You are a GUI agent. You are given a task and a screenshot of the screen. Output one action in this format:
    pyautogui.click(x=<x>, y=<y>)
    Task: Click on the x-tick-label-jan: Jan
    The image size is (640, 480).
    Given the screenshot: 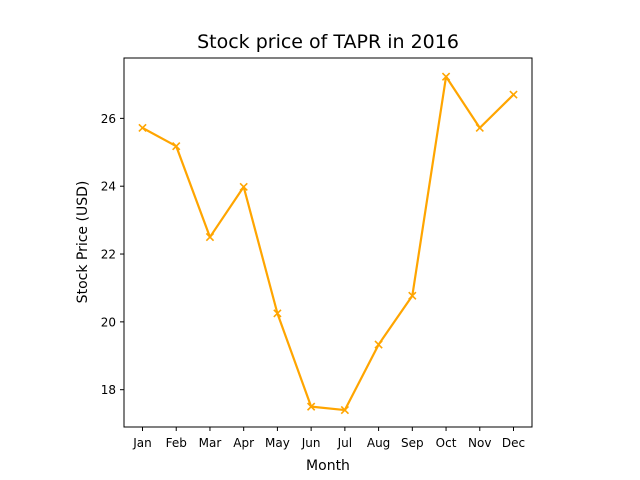 What is the action you would take?
    pyautogui.click(x=142, y=443)
    